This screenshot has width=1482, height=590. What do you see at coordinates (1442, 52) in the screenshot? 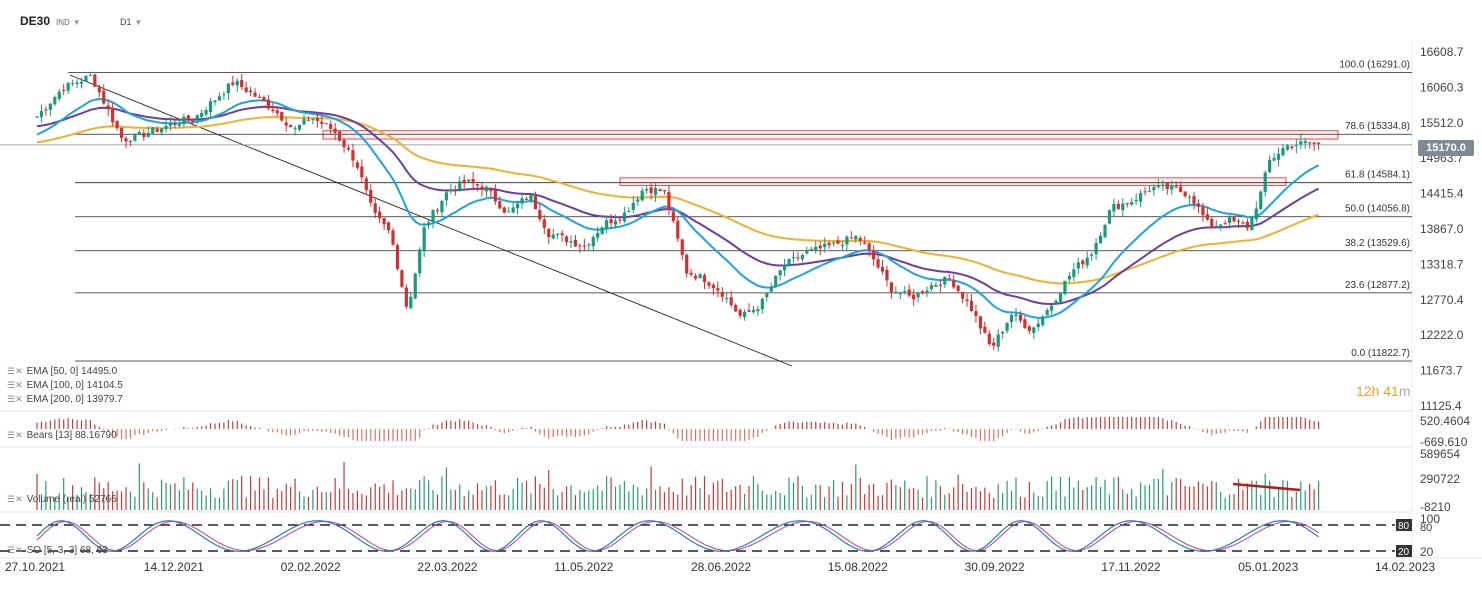
I see `price-tick-label: 16608.7` at bounding box center [1442, 52].